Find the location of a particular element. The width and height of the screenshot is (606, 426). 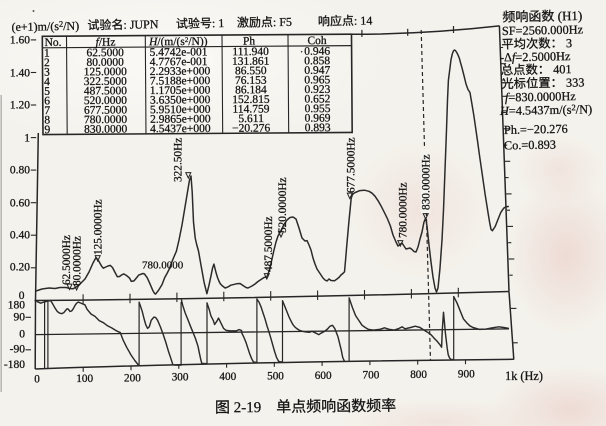

svg-text: 86.550 is located at coordinates (251, 71).